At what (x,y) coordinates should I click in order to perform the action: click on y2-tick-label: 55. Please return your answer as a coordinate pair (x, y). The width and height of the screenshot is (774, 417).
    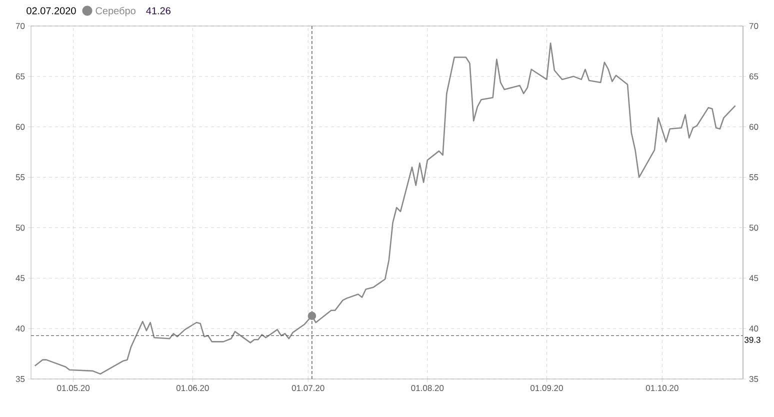
    Looking at the image, I should click on (753, 177).